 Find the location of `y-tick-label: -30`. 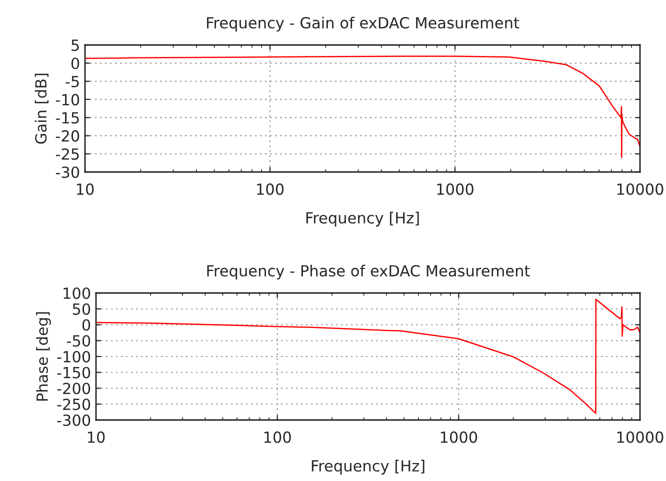

y-tick-label: -30 is located at coordinates (68, 172).